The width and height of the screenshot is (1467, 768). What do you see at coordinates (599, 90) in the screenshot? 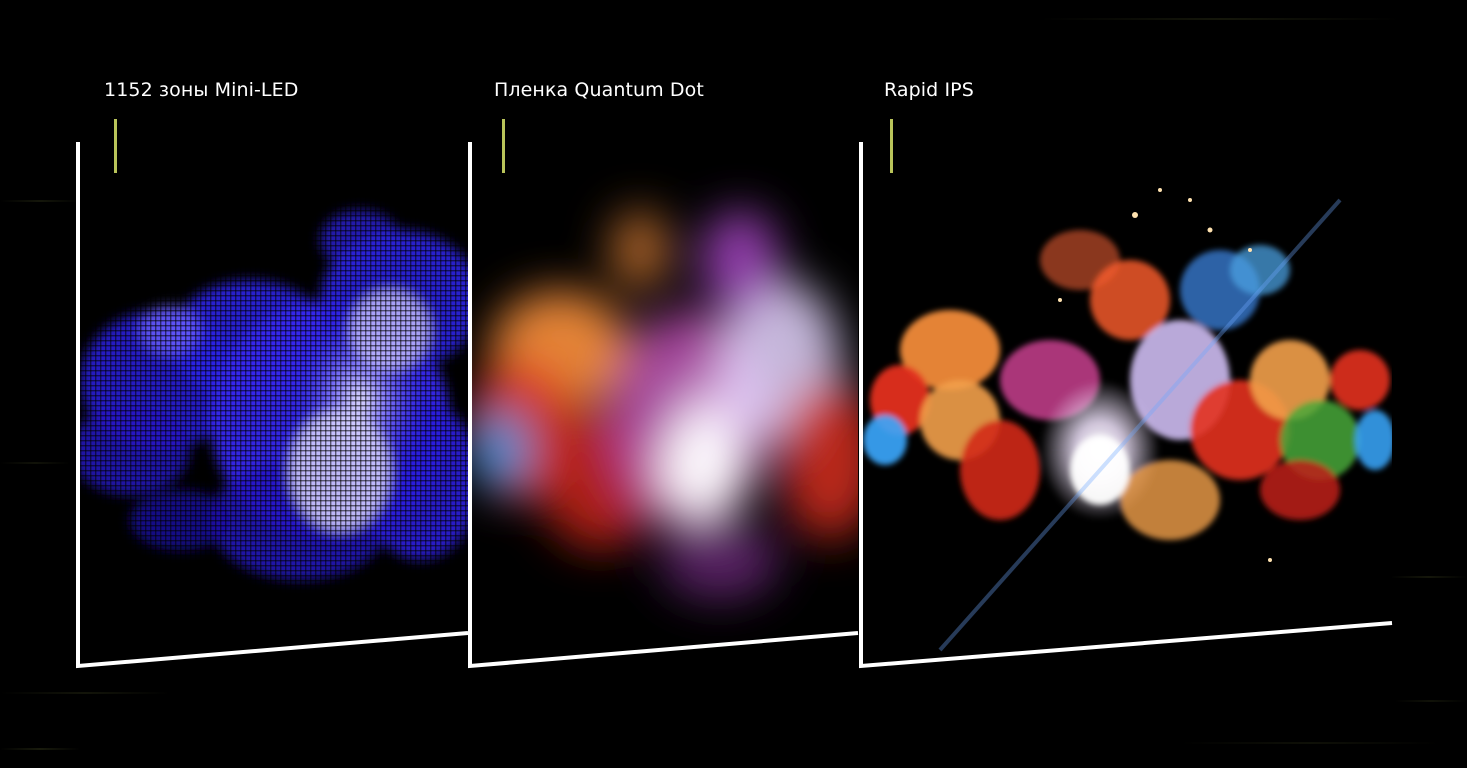
I see `panel-label-quantum-dot: Пленка Quantum Dot` at bounding box center [599, 90].